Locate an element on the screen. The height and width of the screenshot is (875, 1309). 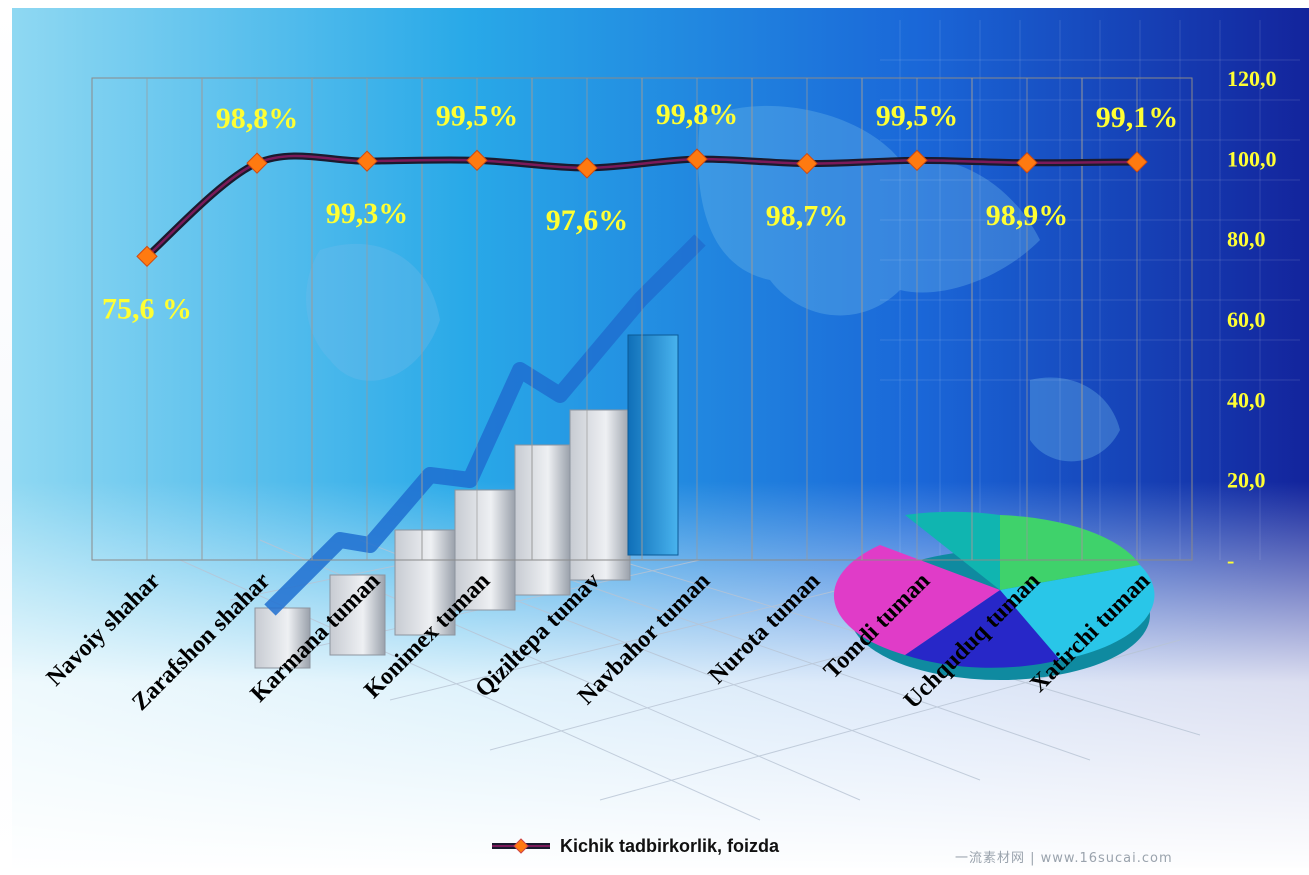
data-label: 99,8% is located at coordinates (697, 114).